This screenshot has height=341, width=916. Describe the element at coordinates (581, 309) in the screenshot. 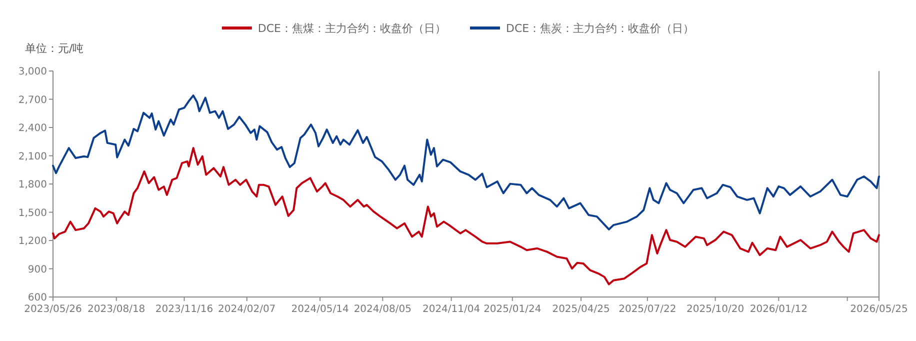

I see `x-tick-label: 2025/04/25` at that location.